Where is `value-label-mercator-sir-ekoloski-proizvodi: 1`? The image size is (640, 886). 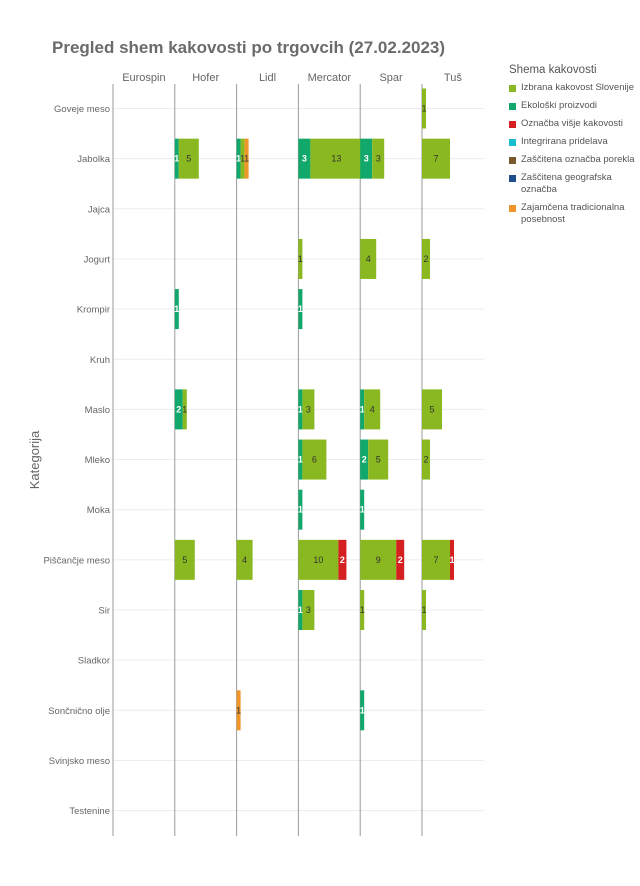
value-label-mercator-sir-ekoloski-proizvodi: 1 is located at coordinates (300, 610).